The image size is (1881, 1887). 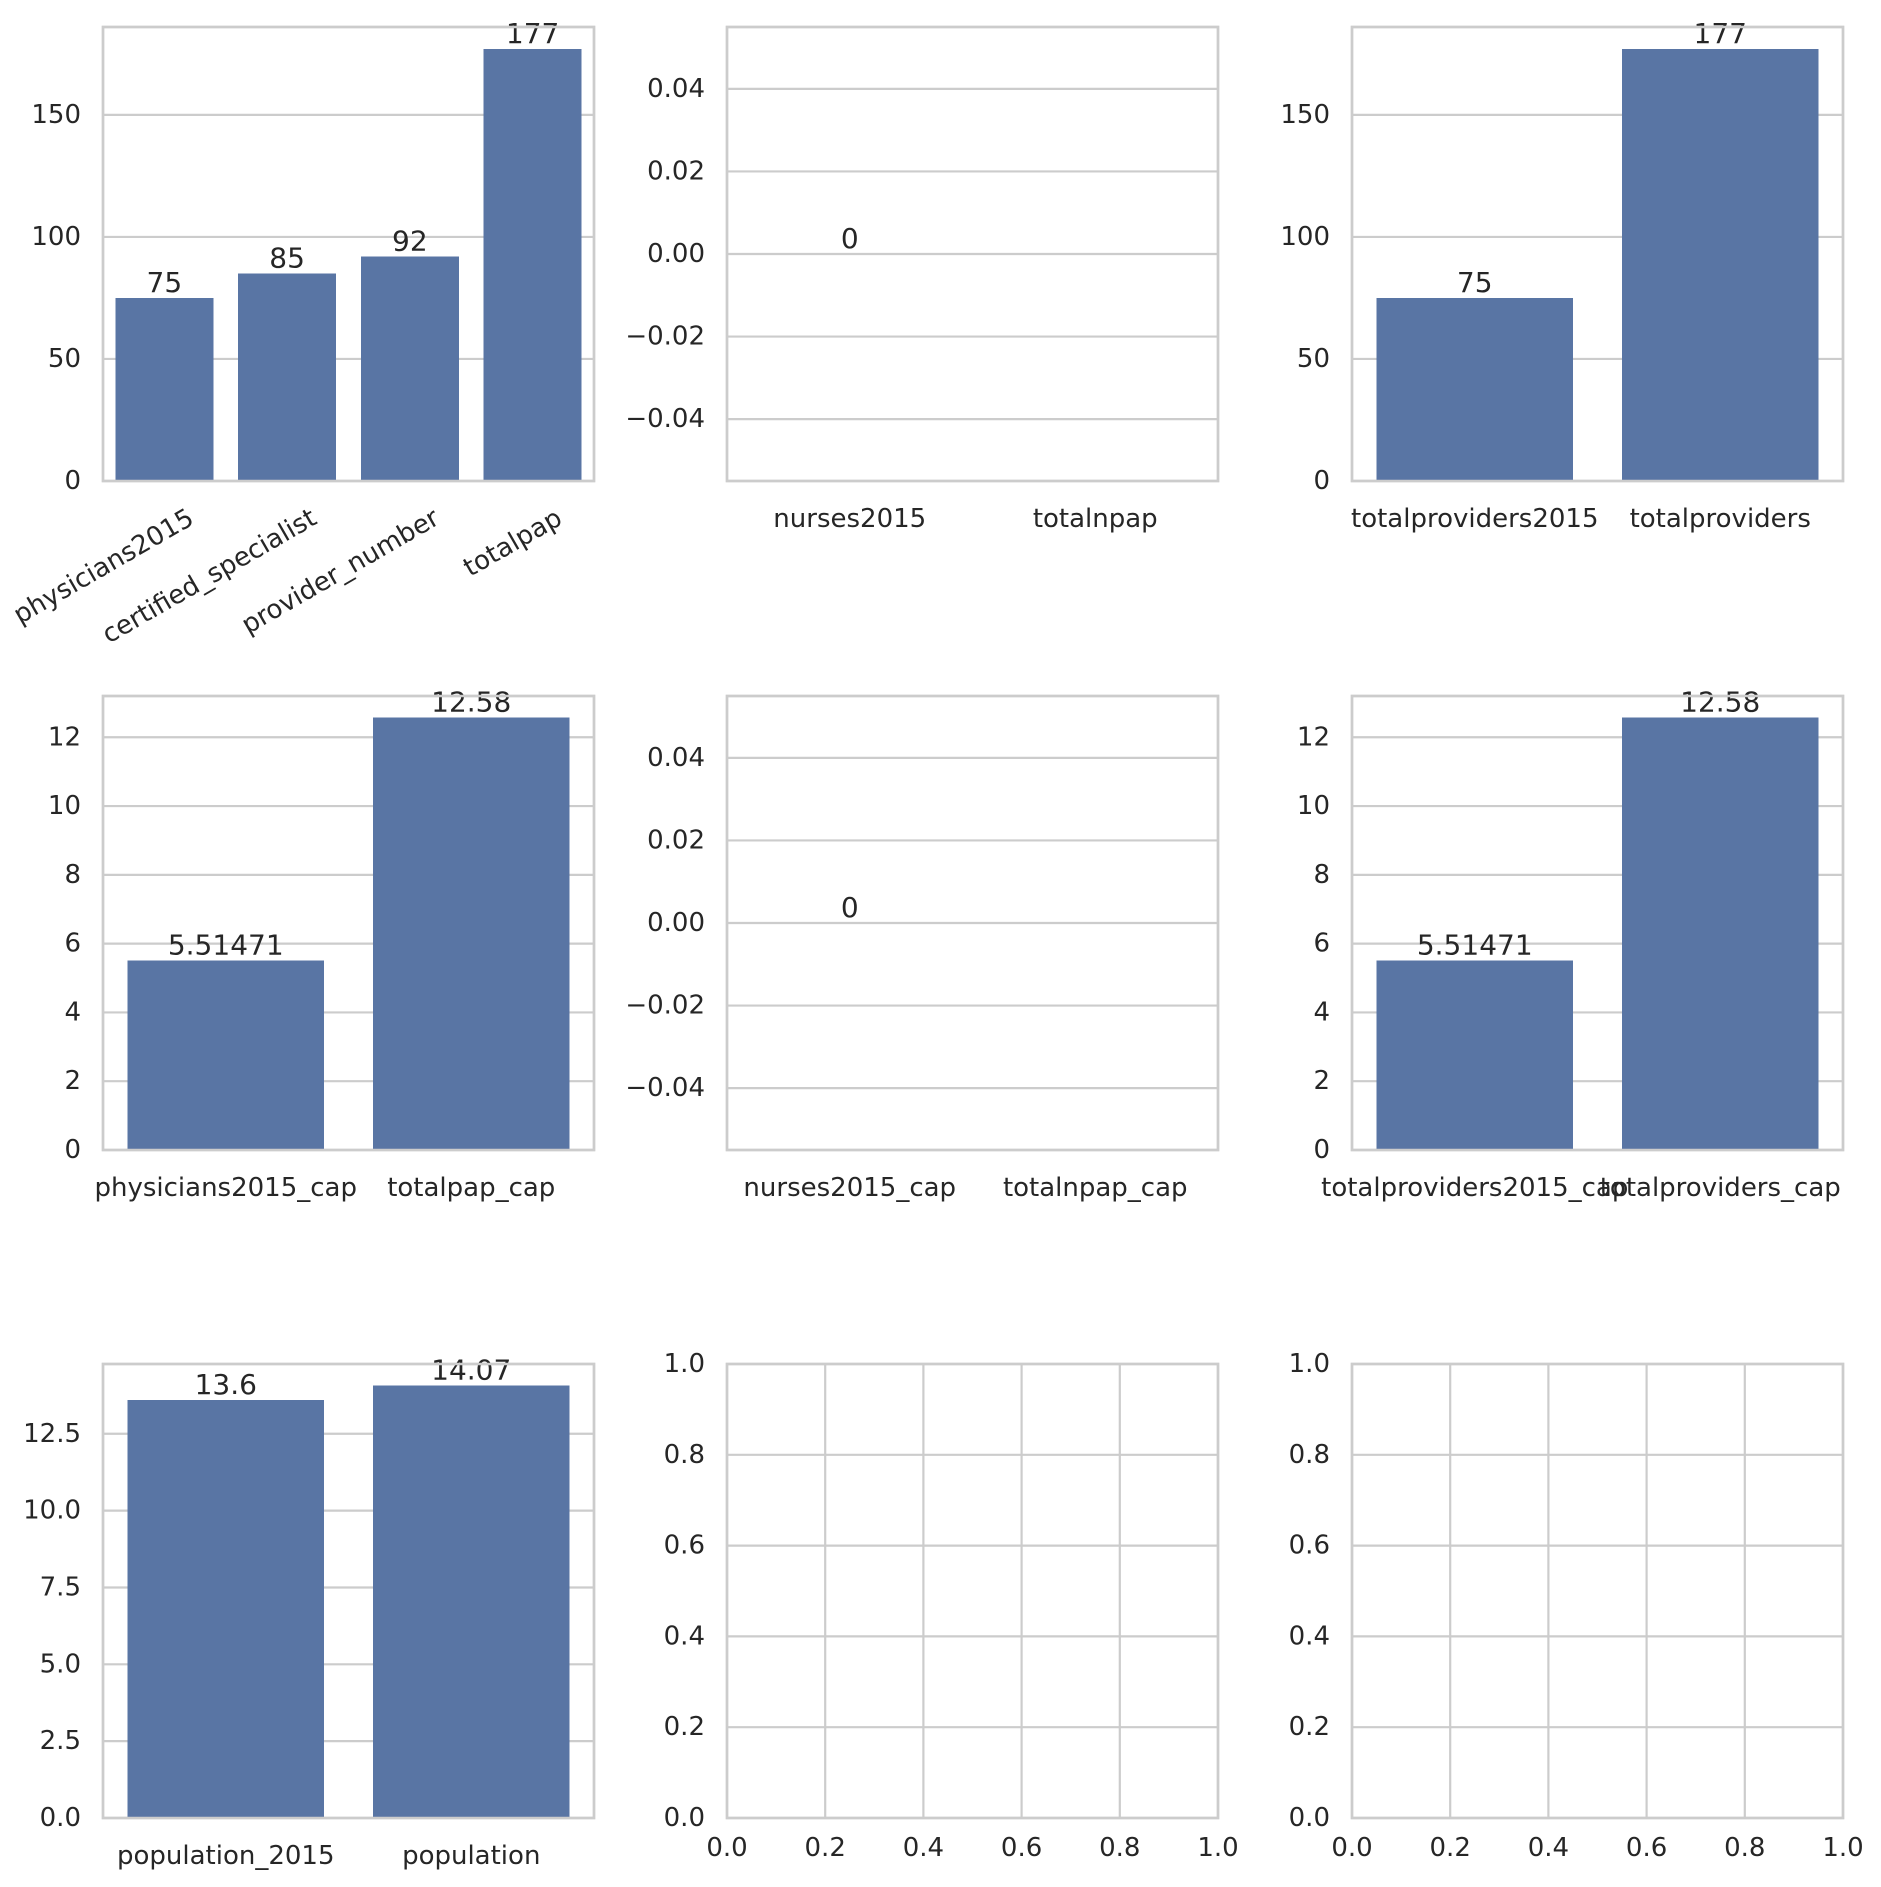 I want to click on bar-value-label: 75, so click(x=165, y=282).